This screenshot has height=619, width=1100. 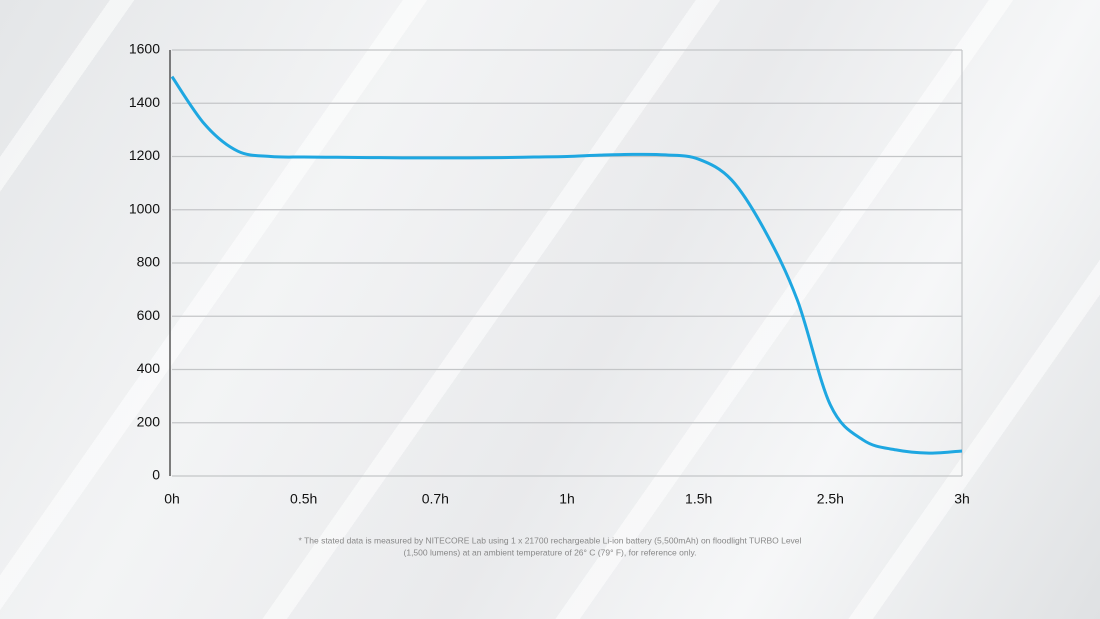 I want to click on y-tick-label: 600, so click(x=149, y=315).